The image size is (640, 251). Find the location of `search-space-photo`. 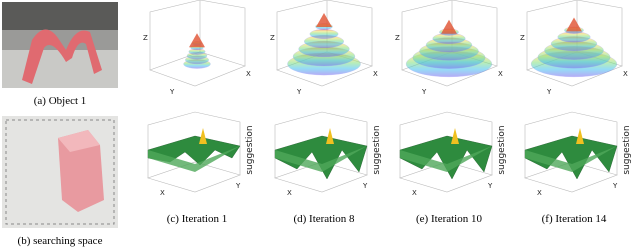

search-space-photo is located at coordinates (60, 172).